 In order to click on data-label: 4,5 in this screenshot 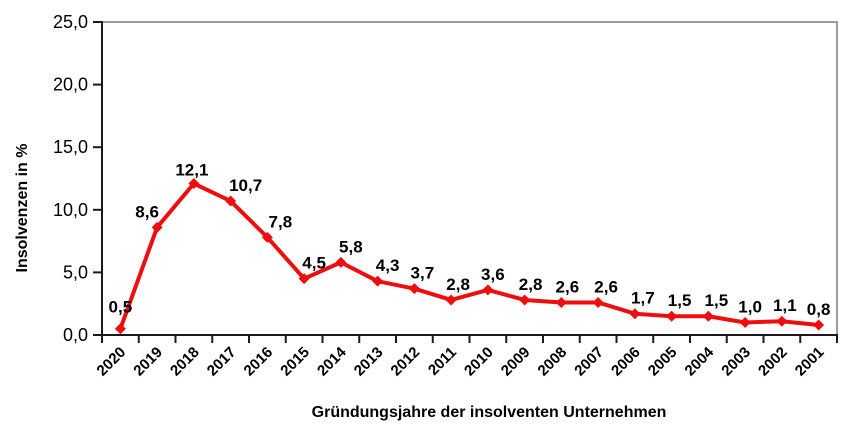, I will do `click(314, 263)`.